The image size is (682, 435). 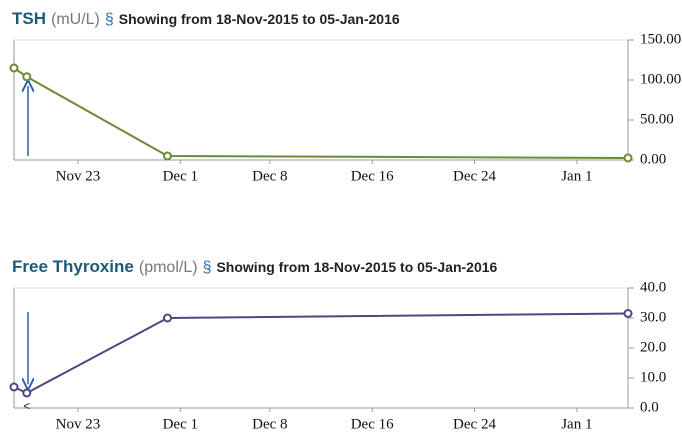 What do you see at coordinates (653, 287) in the screenshot?
I see `y-tick-label: 40.0` at bounding box center [653, 287].